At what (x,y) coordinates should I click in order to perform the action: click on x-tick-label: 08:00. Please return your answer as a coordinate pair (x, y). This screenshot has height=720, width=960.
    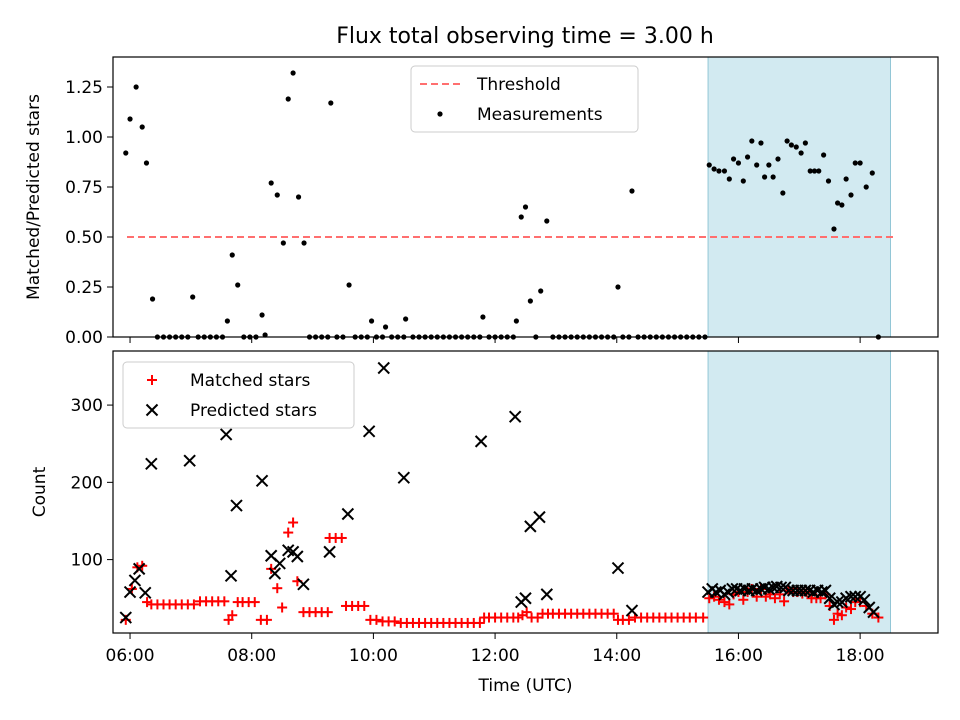
    Looking at the image, I should click on (251, 656).